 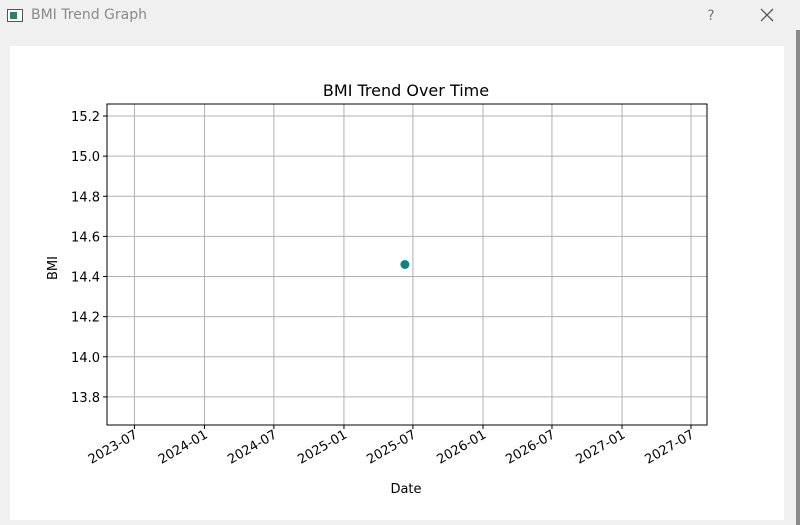 I want to click on x-tick-label: 2025-07, so click(x=391, y=447).